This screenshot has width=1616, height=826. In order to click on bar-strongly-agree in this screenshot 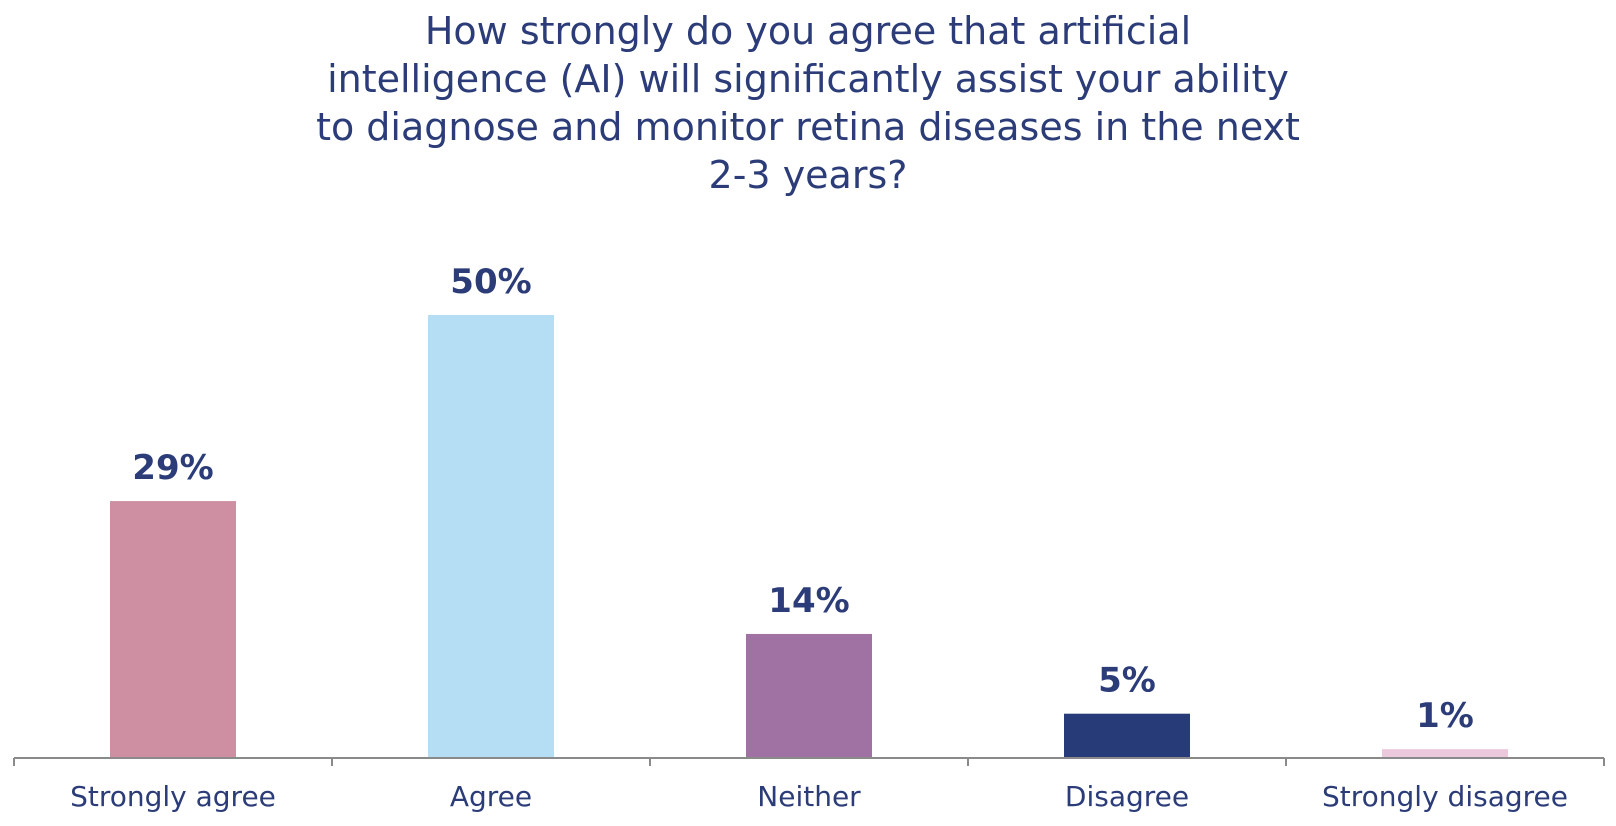, I will do `click(173, 629)`.